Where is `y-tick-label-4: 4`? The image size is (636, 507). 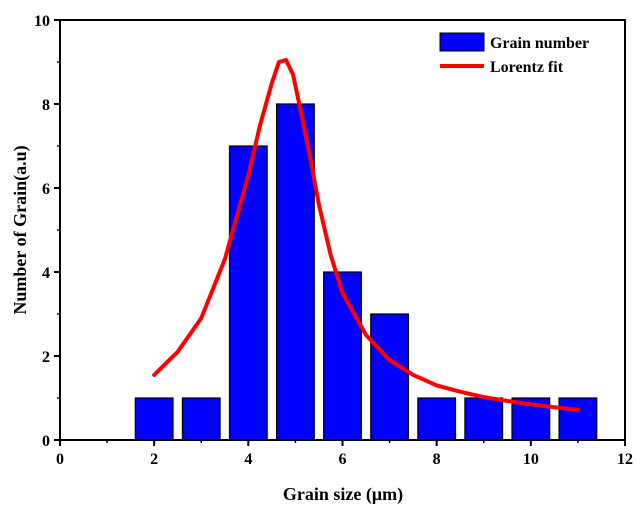
y-tick-label-4: 4 is located at coordinates (46, 273).